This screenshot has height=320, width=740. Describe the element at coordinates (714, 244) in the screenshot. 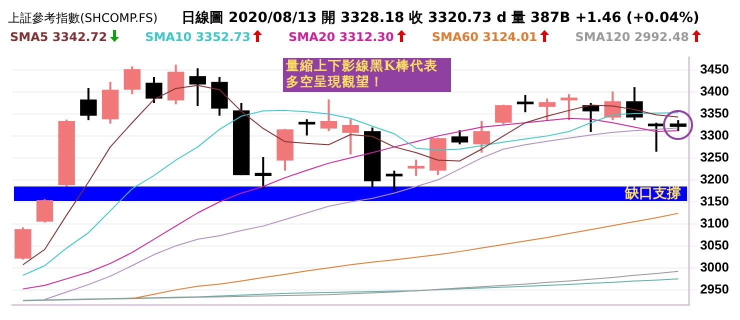

I see `y-tick-label: 3050` at that location.